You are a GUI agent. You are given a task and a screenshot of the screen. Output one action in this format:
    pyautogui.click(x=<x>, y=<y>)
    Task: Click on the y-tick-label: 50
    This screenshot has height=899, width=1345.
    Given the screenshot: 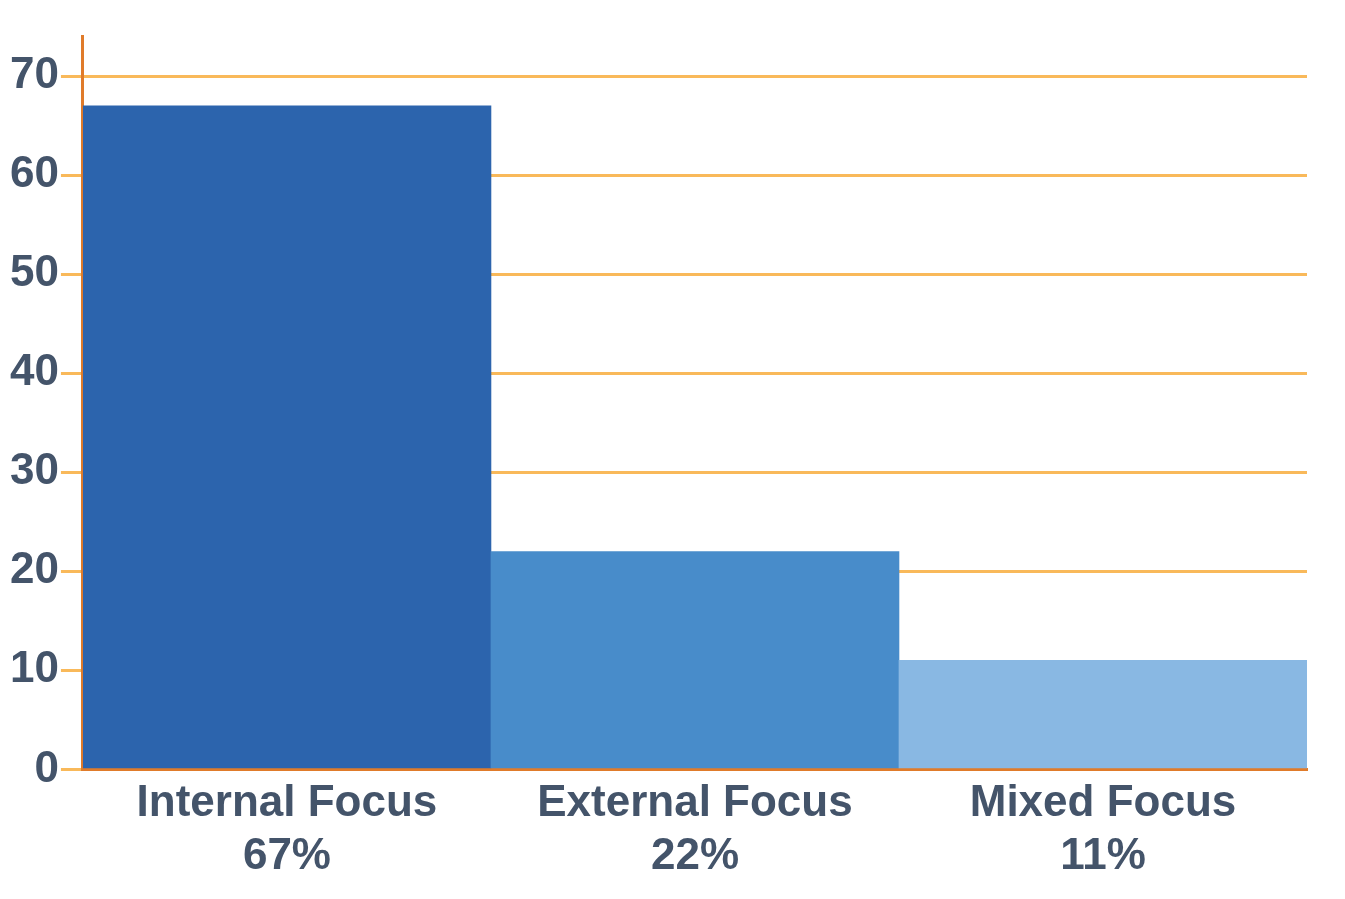 What is the action you would take?
    pyautogui.click(x=34, y=271)
    